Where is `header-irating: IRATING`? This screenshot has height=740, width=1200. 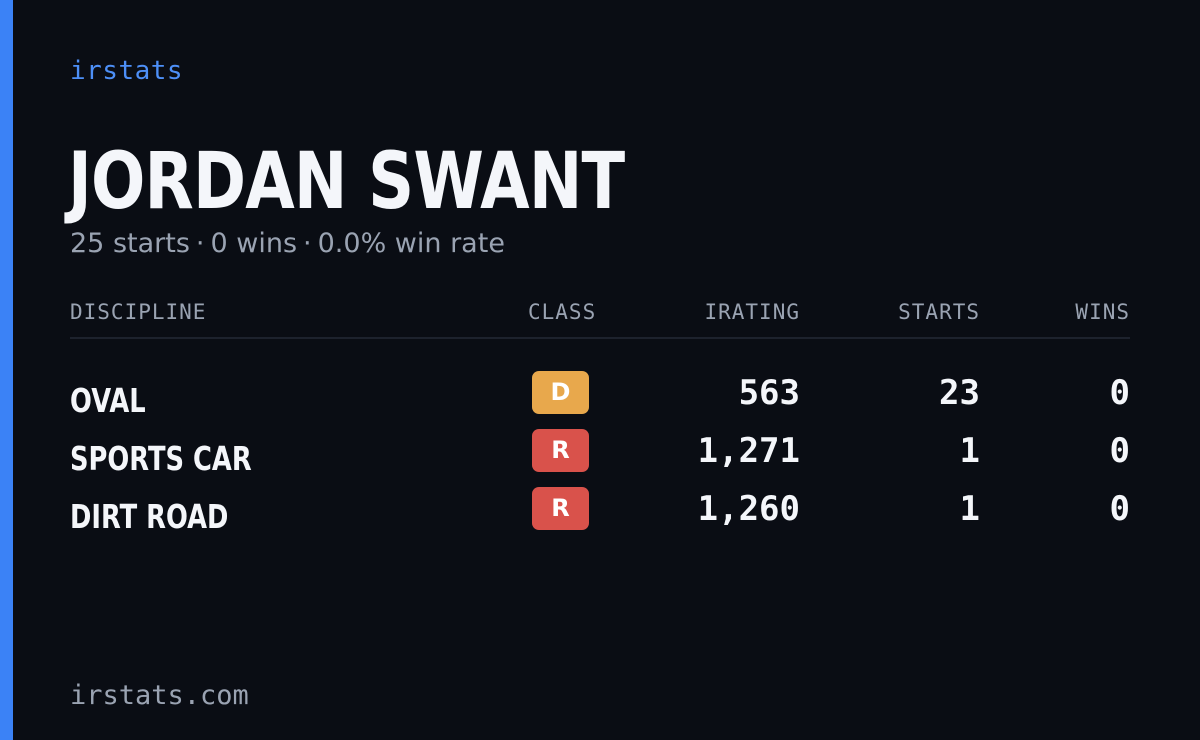 header-irating: IRATING is located at coordinates (752, 312).